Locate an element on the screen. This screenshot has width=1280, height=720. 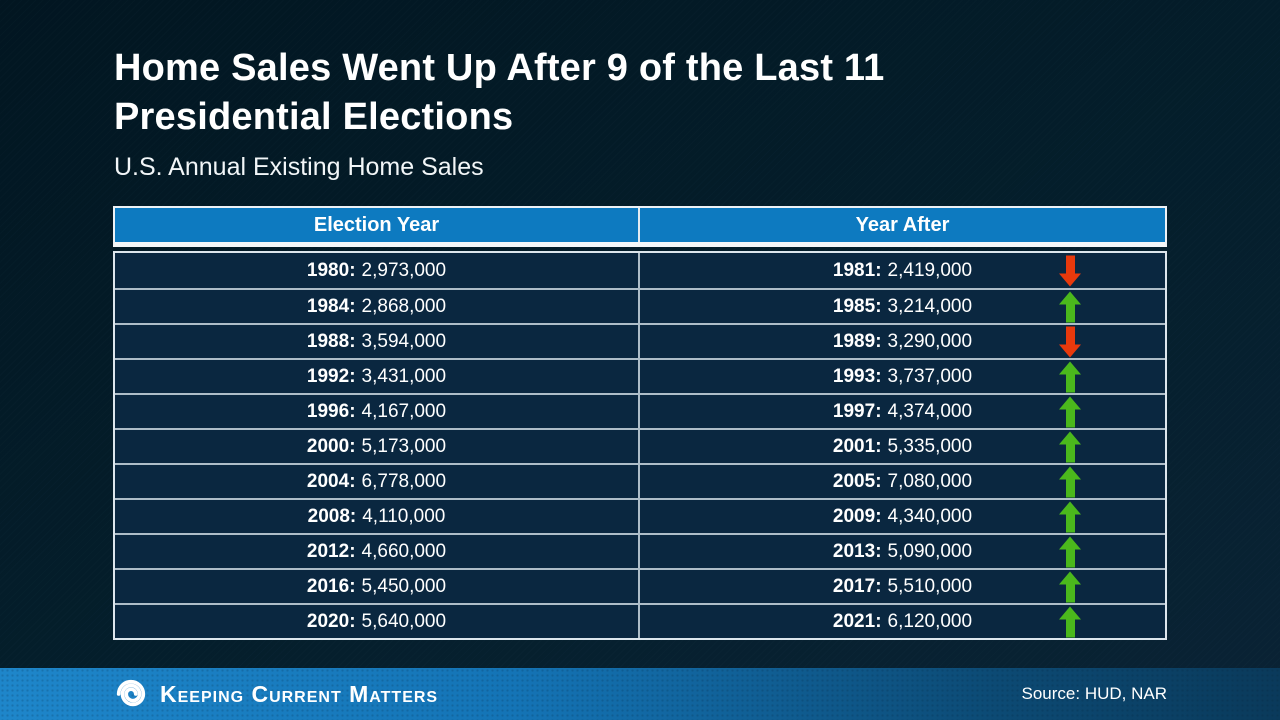
election-year-cell: 1980: 2,973,000 is located at coordinates (377, 270).